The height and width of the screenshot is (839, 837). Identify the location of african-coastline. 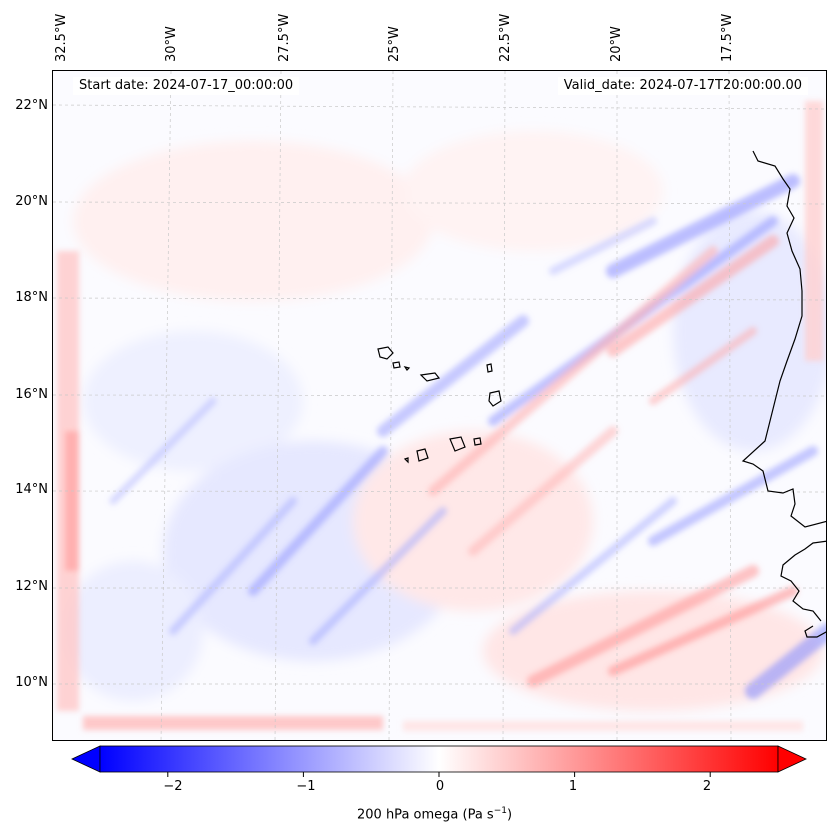
(783, 394).